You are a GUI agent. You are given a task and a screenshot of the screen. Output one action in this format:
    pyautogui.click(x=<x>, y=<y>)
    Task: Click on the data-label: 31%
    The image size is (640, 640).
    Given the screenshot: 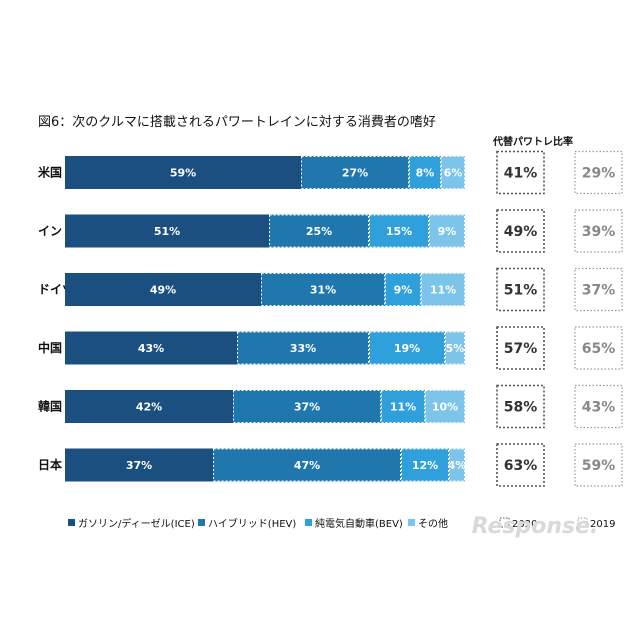 What is the action you would take?
    pyautogui.click(x=323, y=290)
    